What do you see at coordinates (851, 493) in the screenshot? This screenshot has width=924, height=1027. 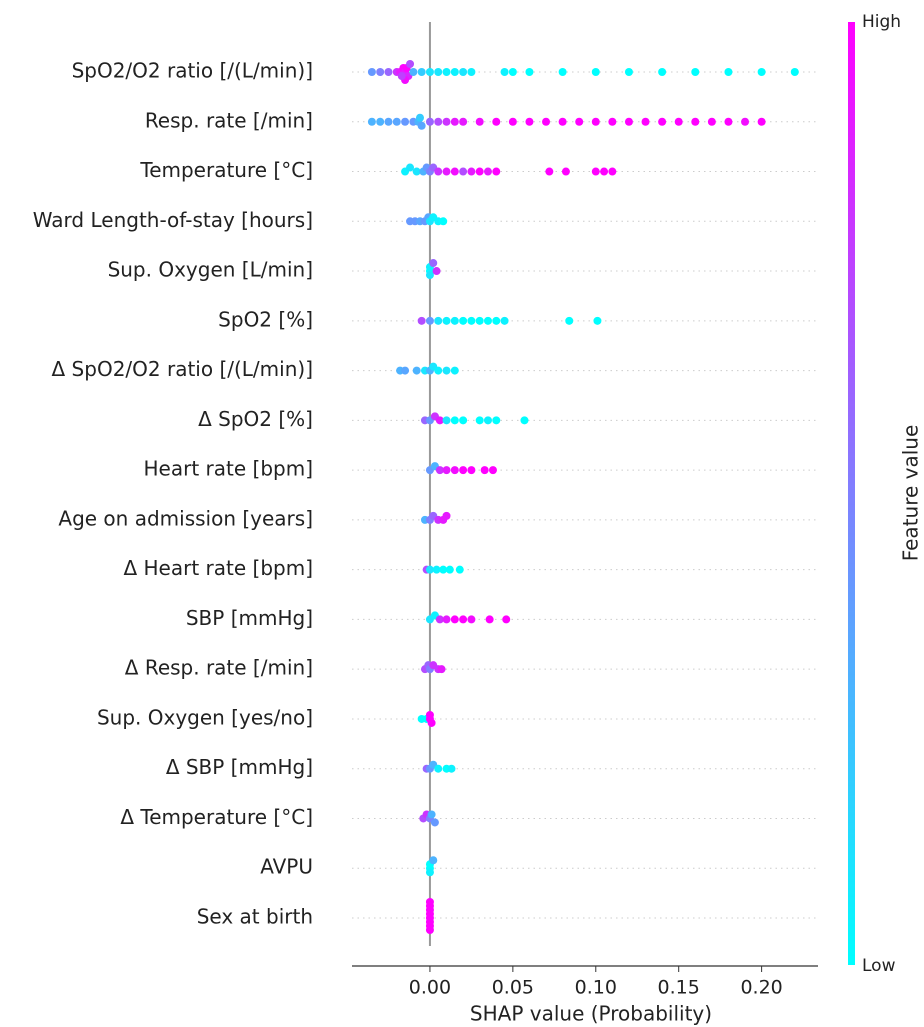 I see `colorbar` at bounding box center [851, 493].